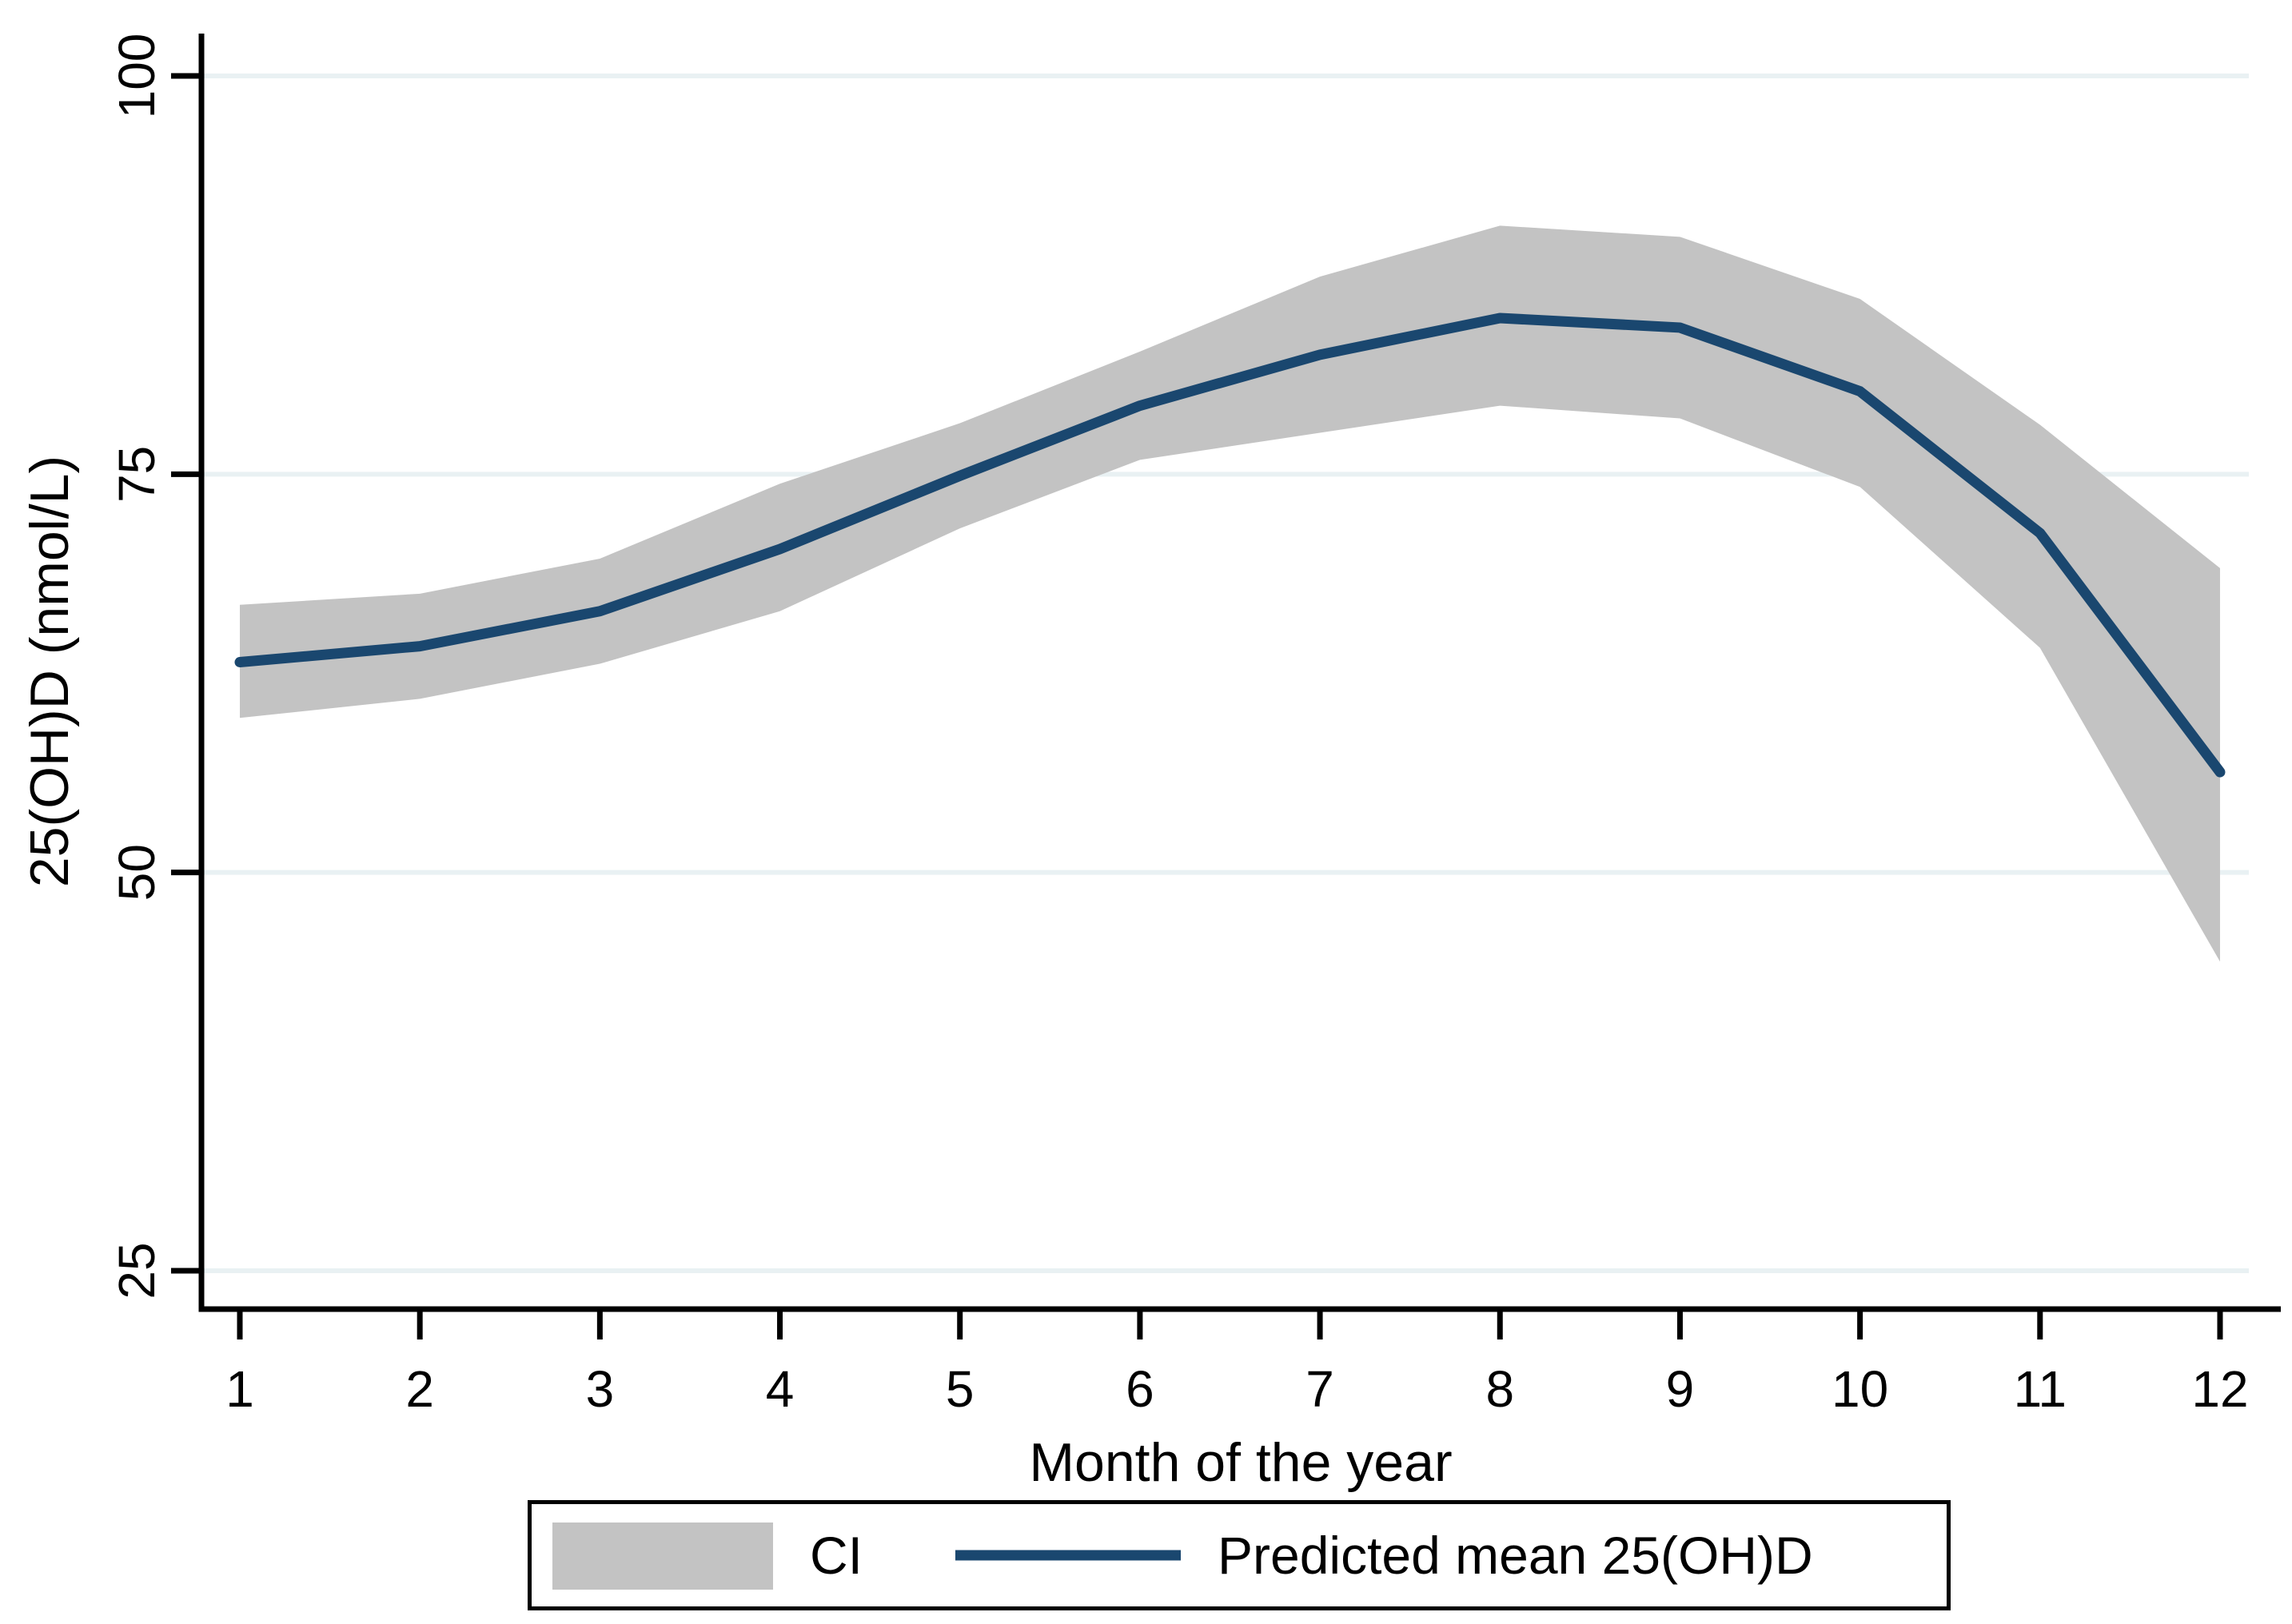 The width and height of the screenshot is (2292, 1624). What do you see at coordinates (137, 872) in the screenshot?
I see `y-tick-label: 50` at bounding box center [137, 872].